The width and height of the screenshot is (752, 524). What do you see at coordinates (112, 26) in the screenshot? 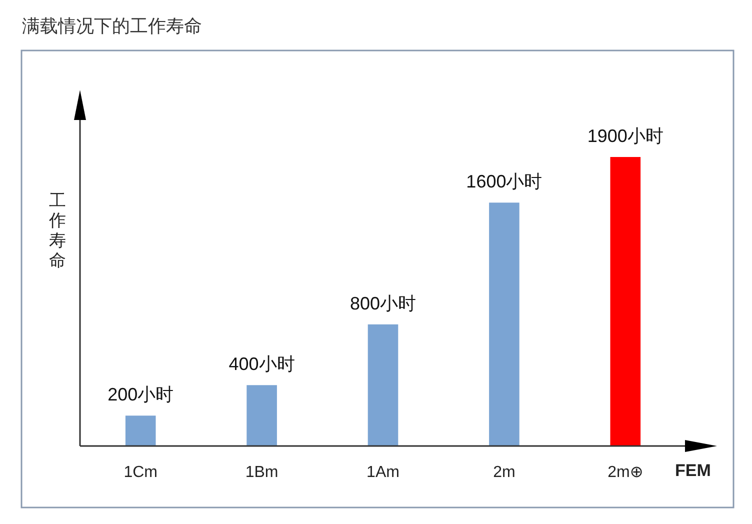
I see `chart-title: 满载情况下的工作寿命` at bounding box center [112, 26].